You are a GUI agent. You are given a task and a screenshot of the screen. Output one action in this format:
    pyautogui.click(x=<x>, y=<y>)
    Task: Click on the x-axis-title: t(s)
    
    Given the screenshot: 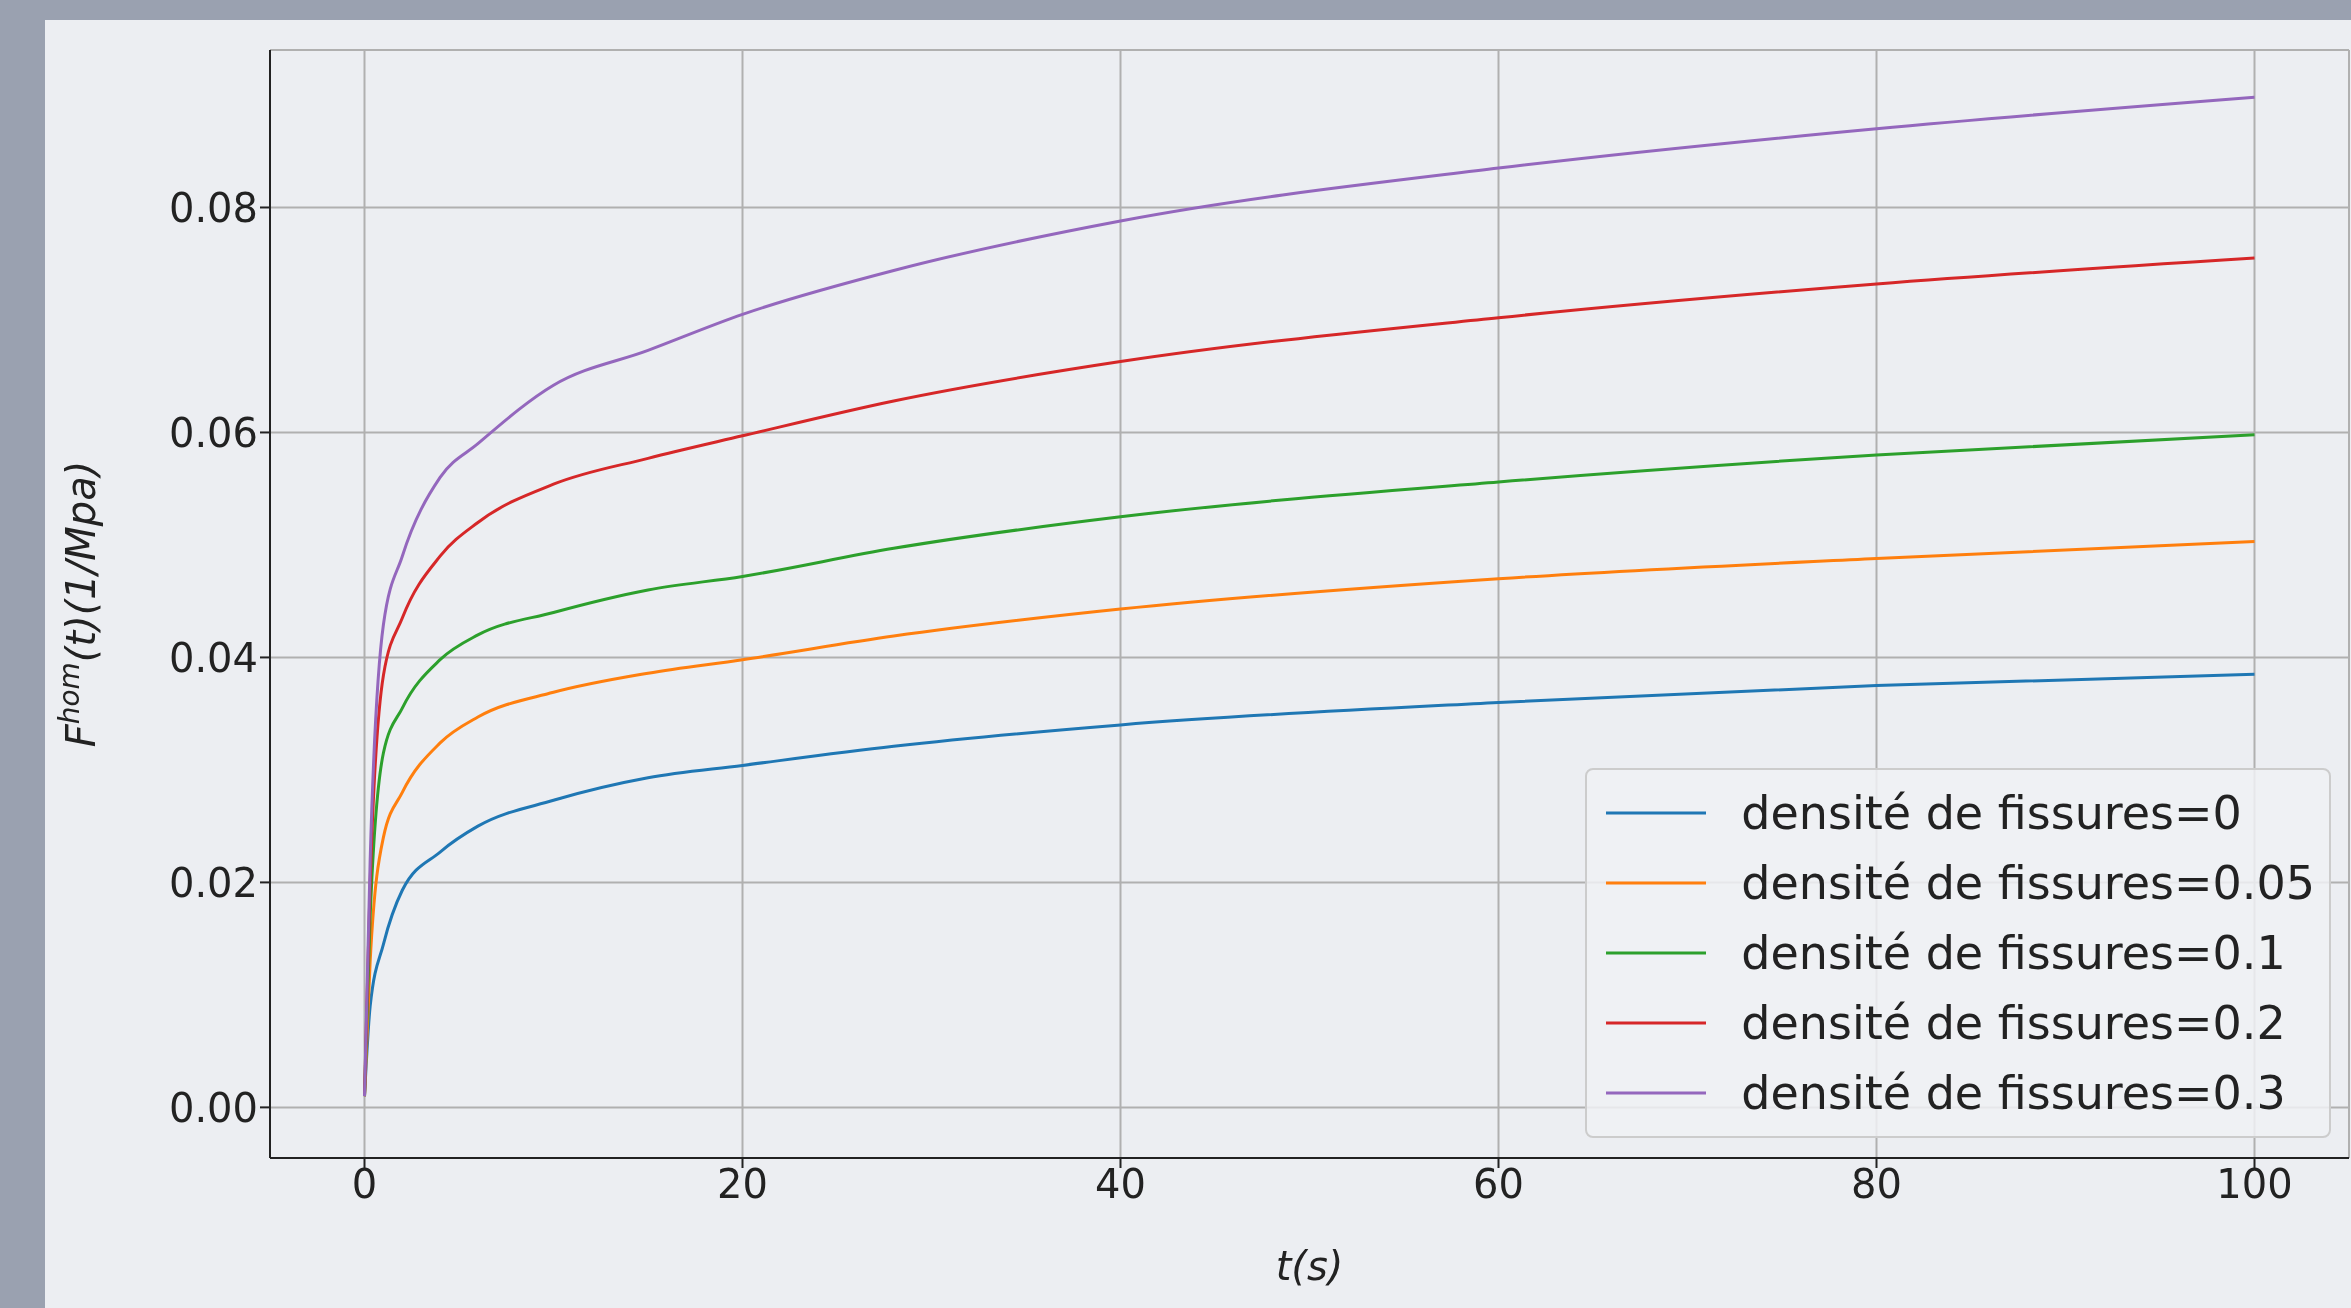 What is the action you would take?
    pyautogui.click(x=1309, y=1266)
    